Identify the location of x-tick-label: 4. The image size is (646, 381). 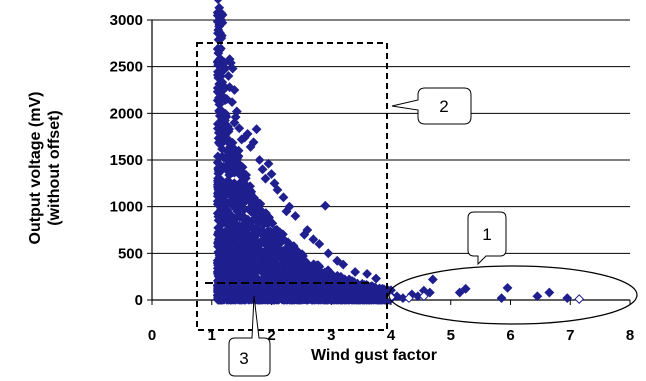
(391, 335).